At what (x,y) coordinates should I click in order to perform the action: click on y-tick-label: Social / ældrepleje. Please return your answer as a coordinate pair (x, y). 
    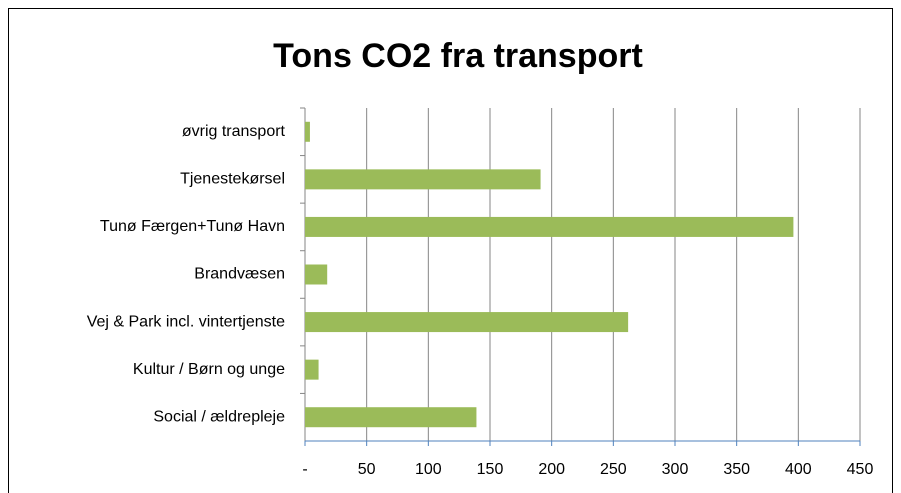
    Looking at the image, I should click on (219, 416).